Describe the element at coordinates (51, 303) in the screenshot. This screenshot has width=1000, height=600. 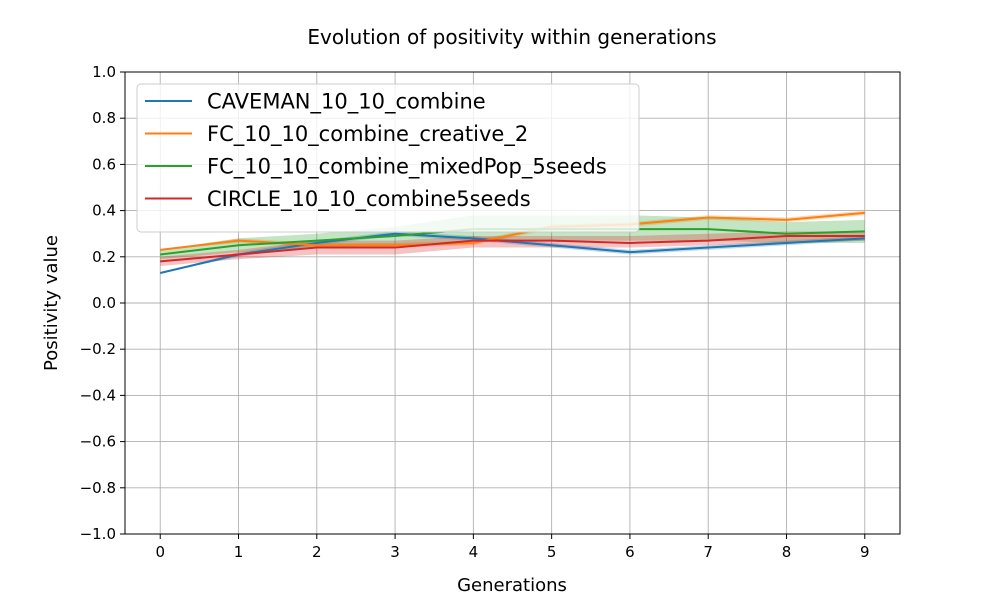
I see `y-axis-label: Positivity value` at that location.